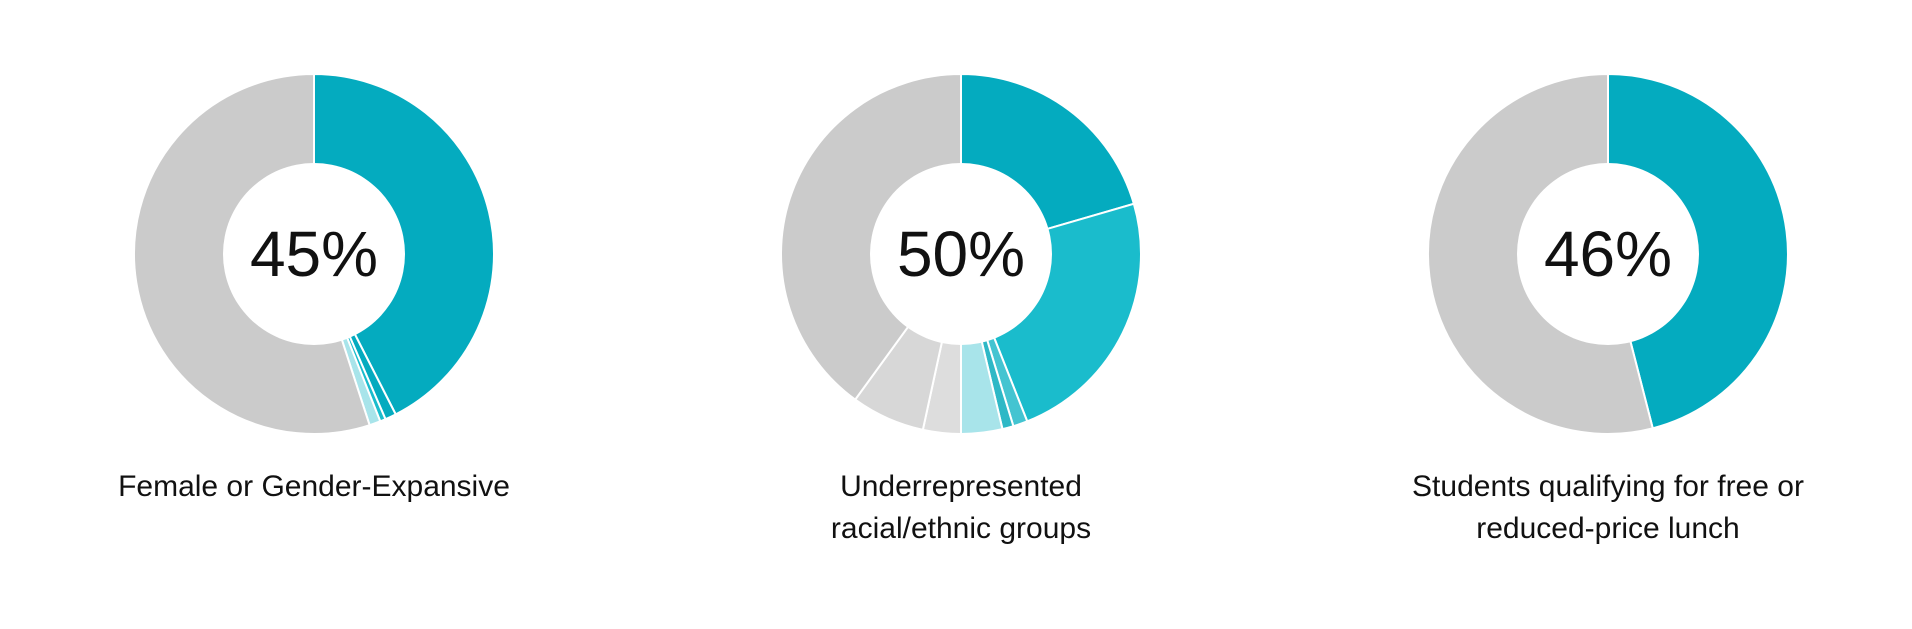 This screenshot has height=629, width=1912. I want to click on donut-center-value: 45%, so click(314, 254).